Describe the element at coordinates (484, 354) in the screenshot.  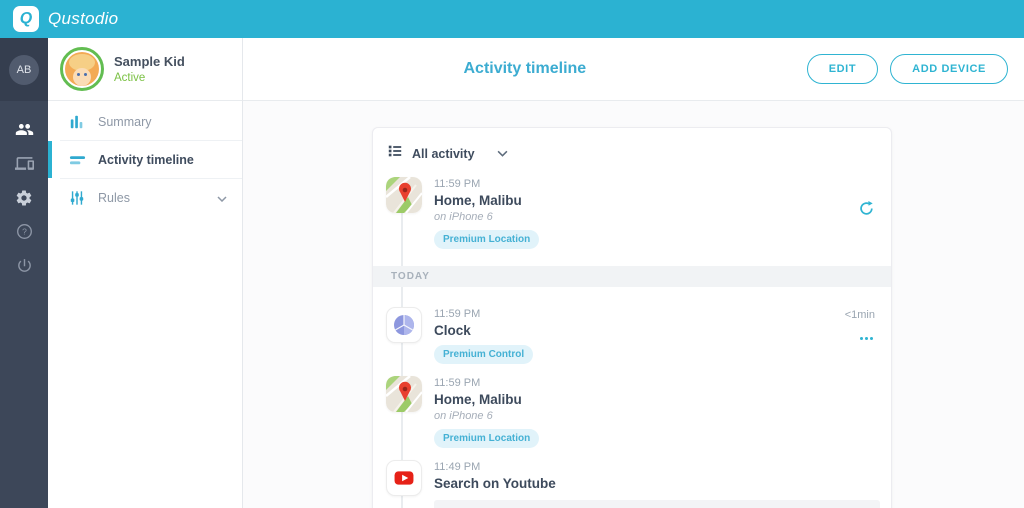
I see `premium-badge: Premium Control` at that location.